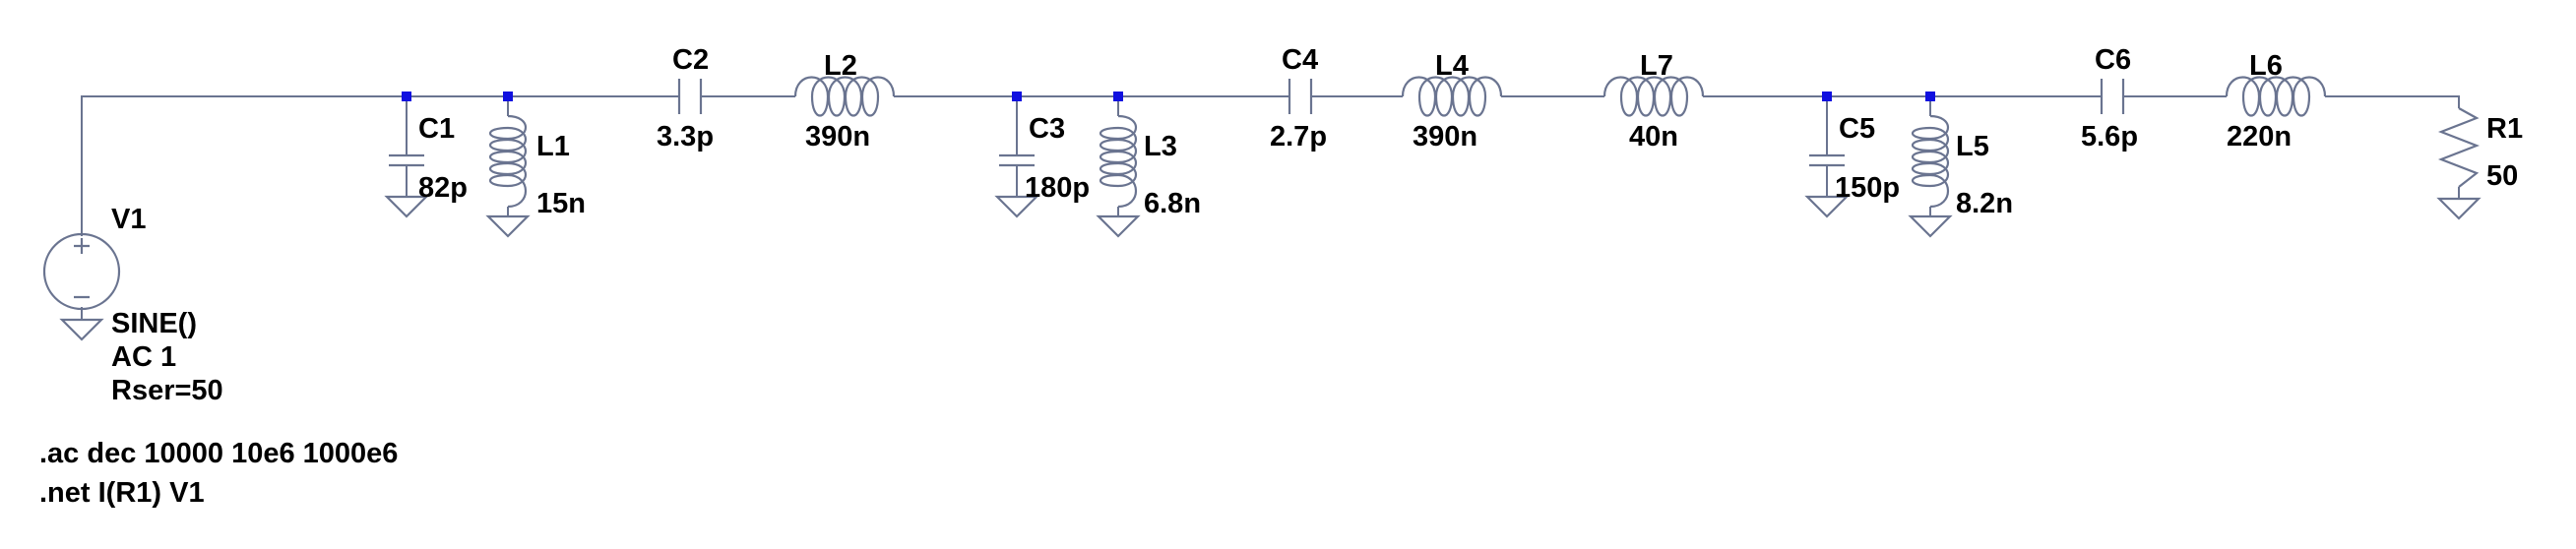 This screenshot has height=549, width=2576. What do you see at coordinates (2276, 96) in the screenshot?
I see `inductor-l6-symbol` at bounding box center [2276, 96].